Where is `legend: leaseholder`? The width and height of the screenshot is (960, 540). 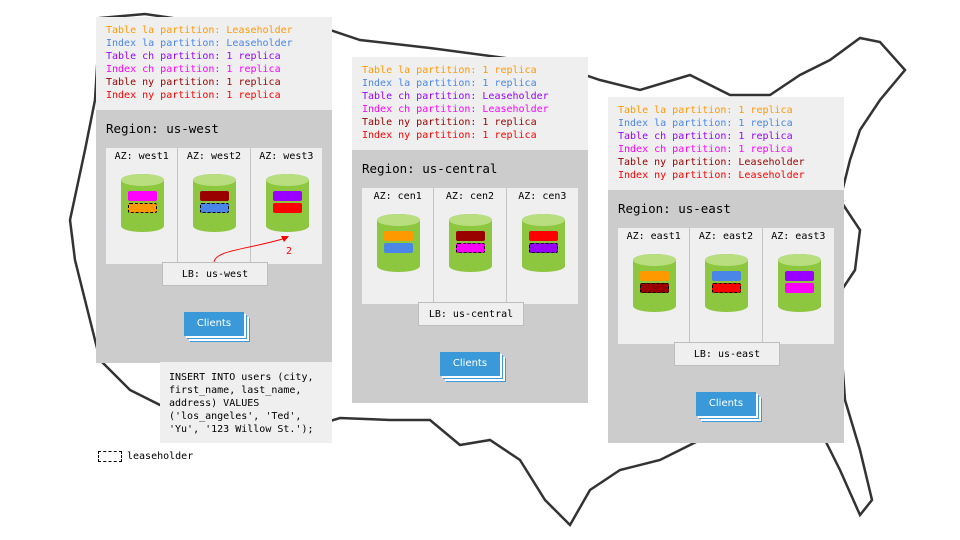 legend: leaseholder is located at coordinates (145, 456).